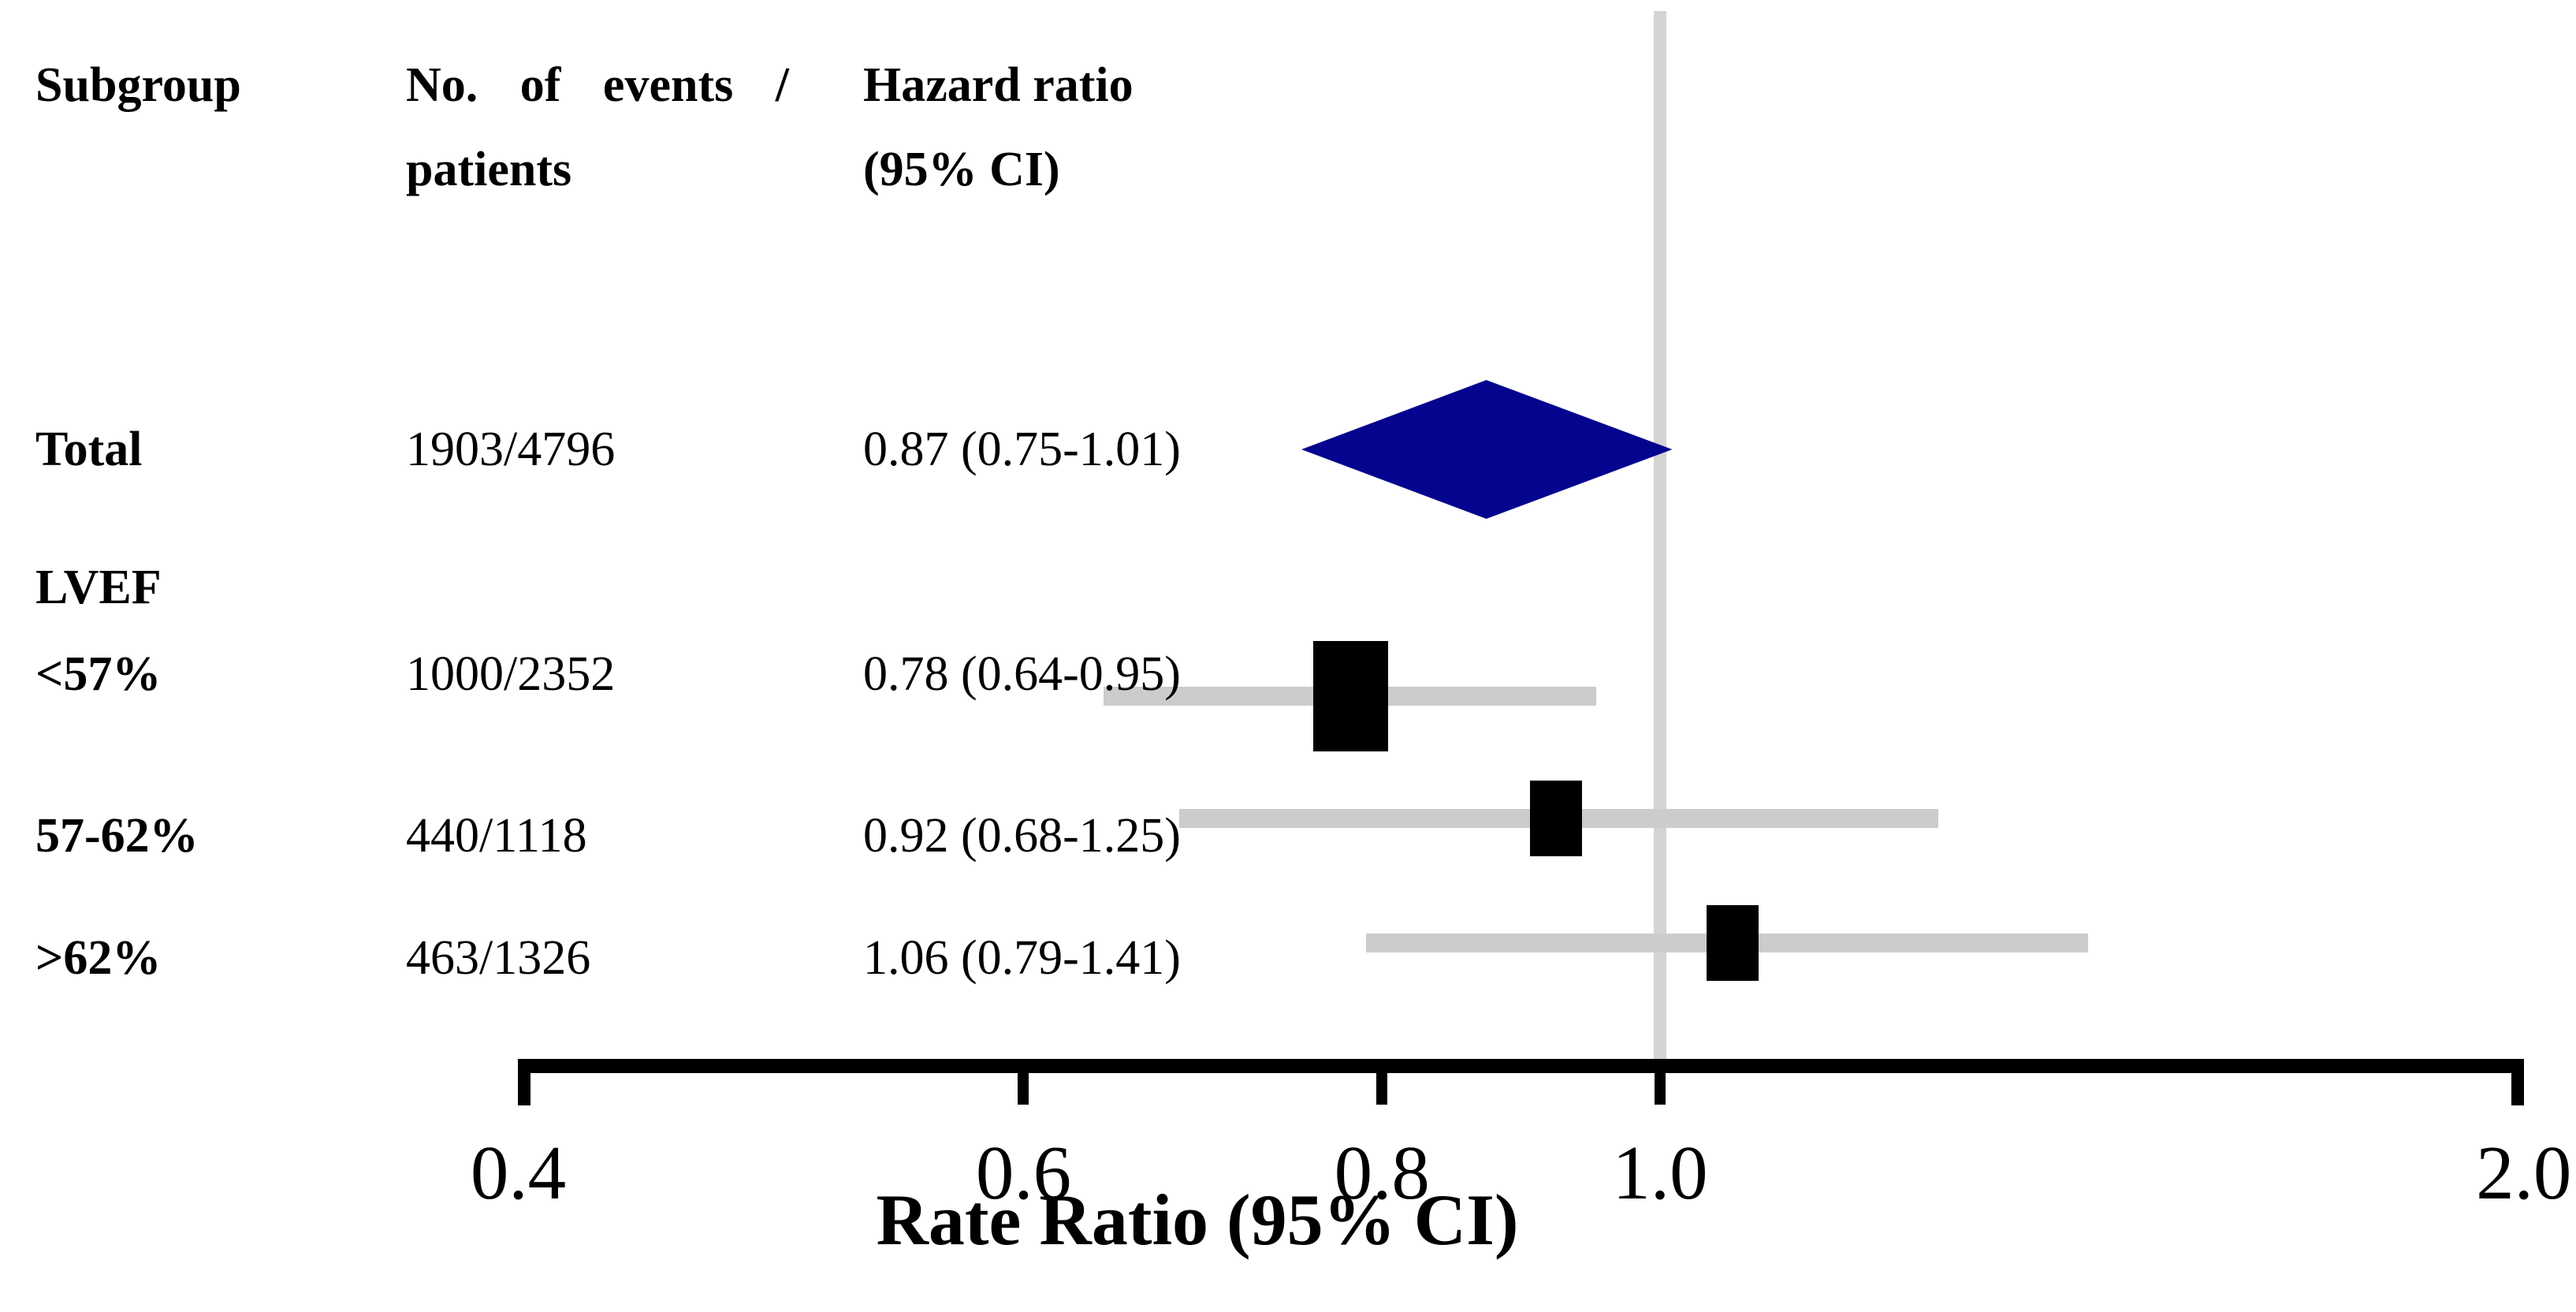 This screenshot has height=1312, width=2576. I want to click on row-hr-lt57: 0.78 (0.64-0.95), so click(1022, 674).